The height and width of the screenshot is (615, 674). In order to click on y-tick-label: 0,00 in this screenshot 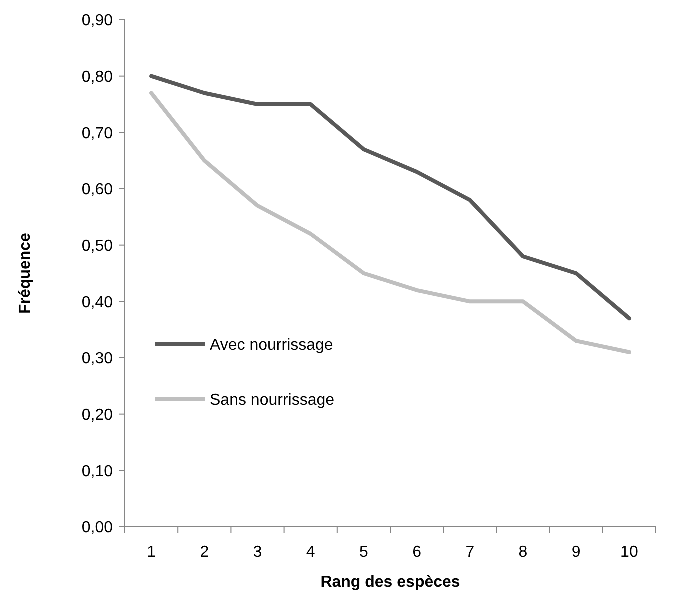, I will do `click(98, 528)`.